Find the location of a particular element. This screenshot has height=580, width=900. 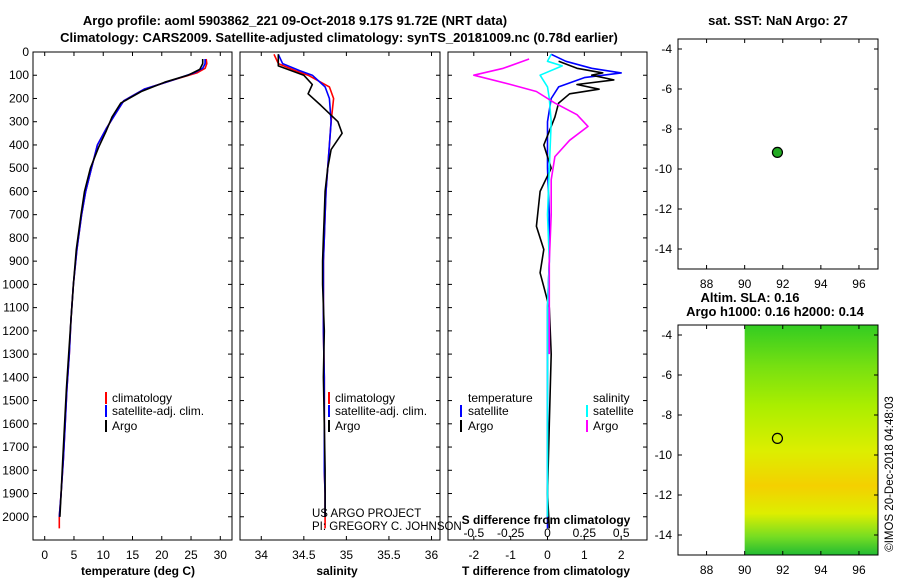

credit-project: US ARGO PROJECT is located at coordinates (366, 514).